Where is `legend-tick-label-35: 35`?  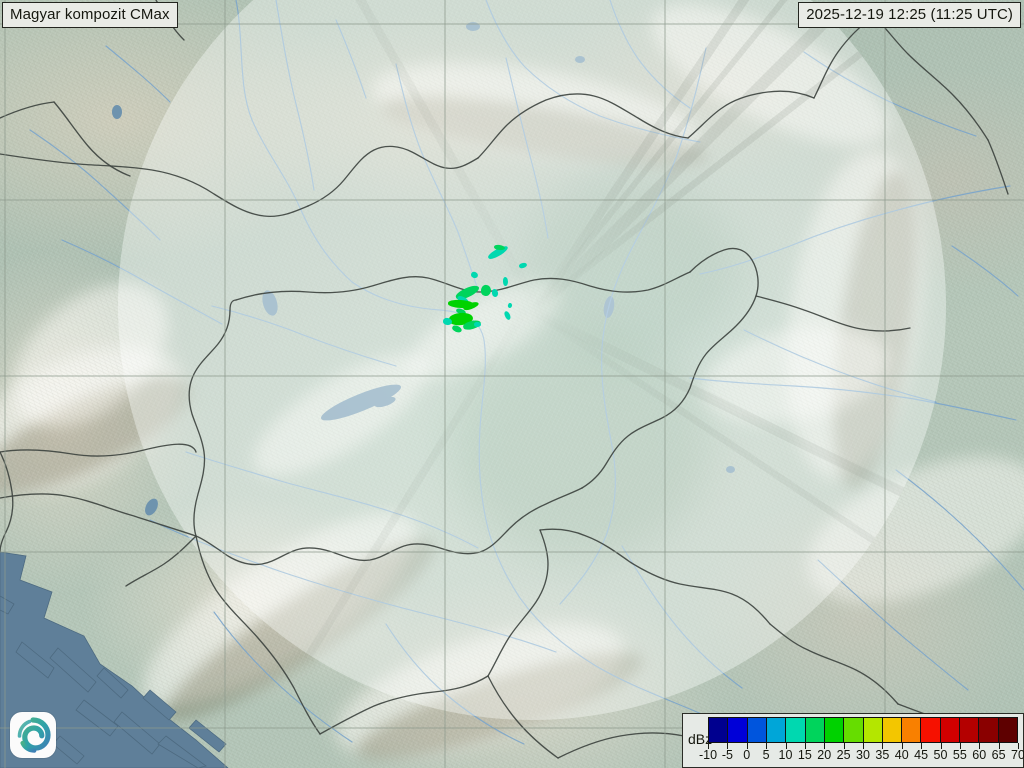 legend-tick-label-35: 35 is located at coordinates (882, 755).